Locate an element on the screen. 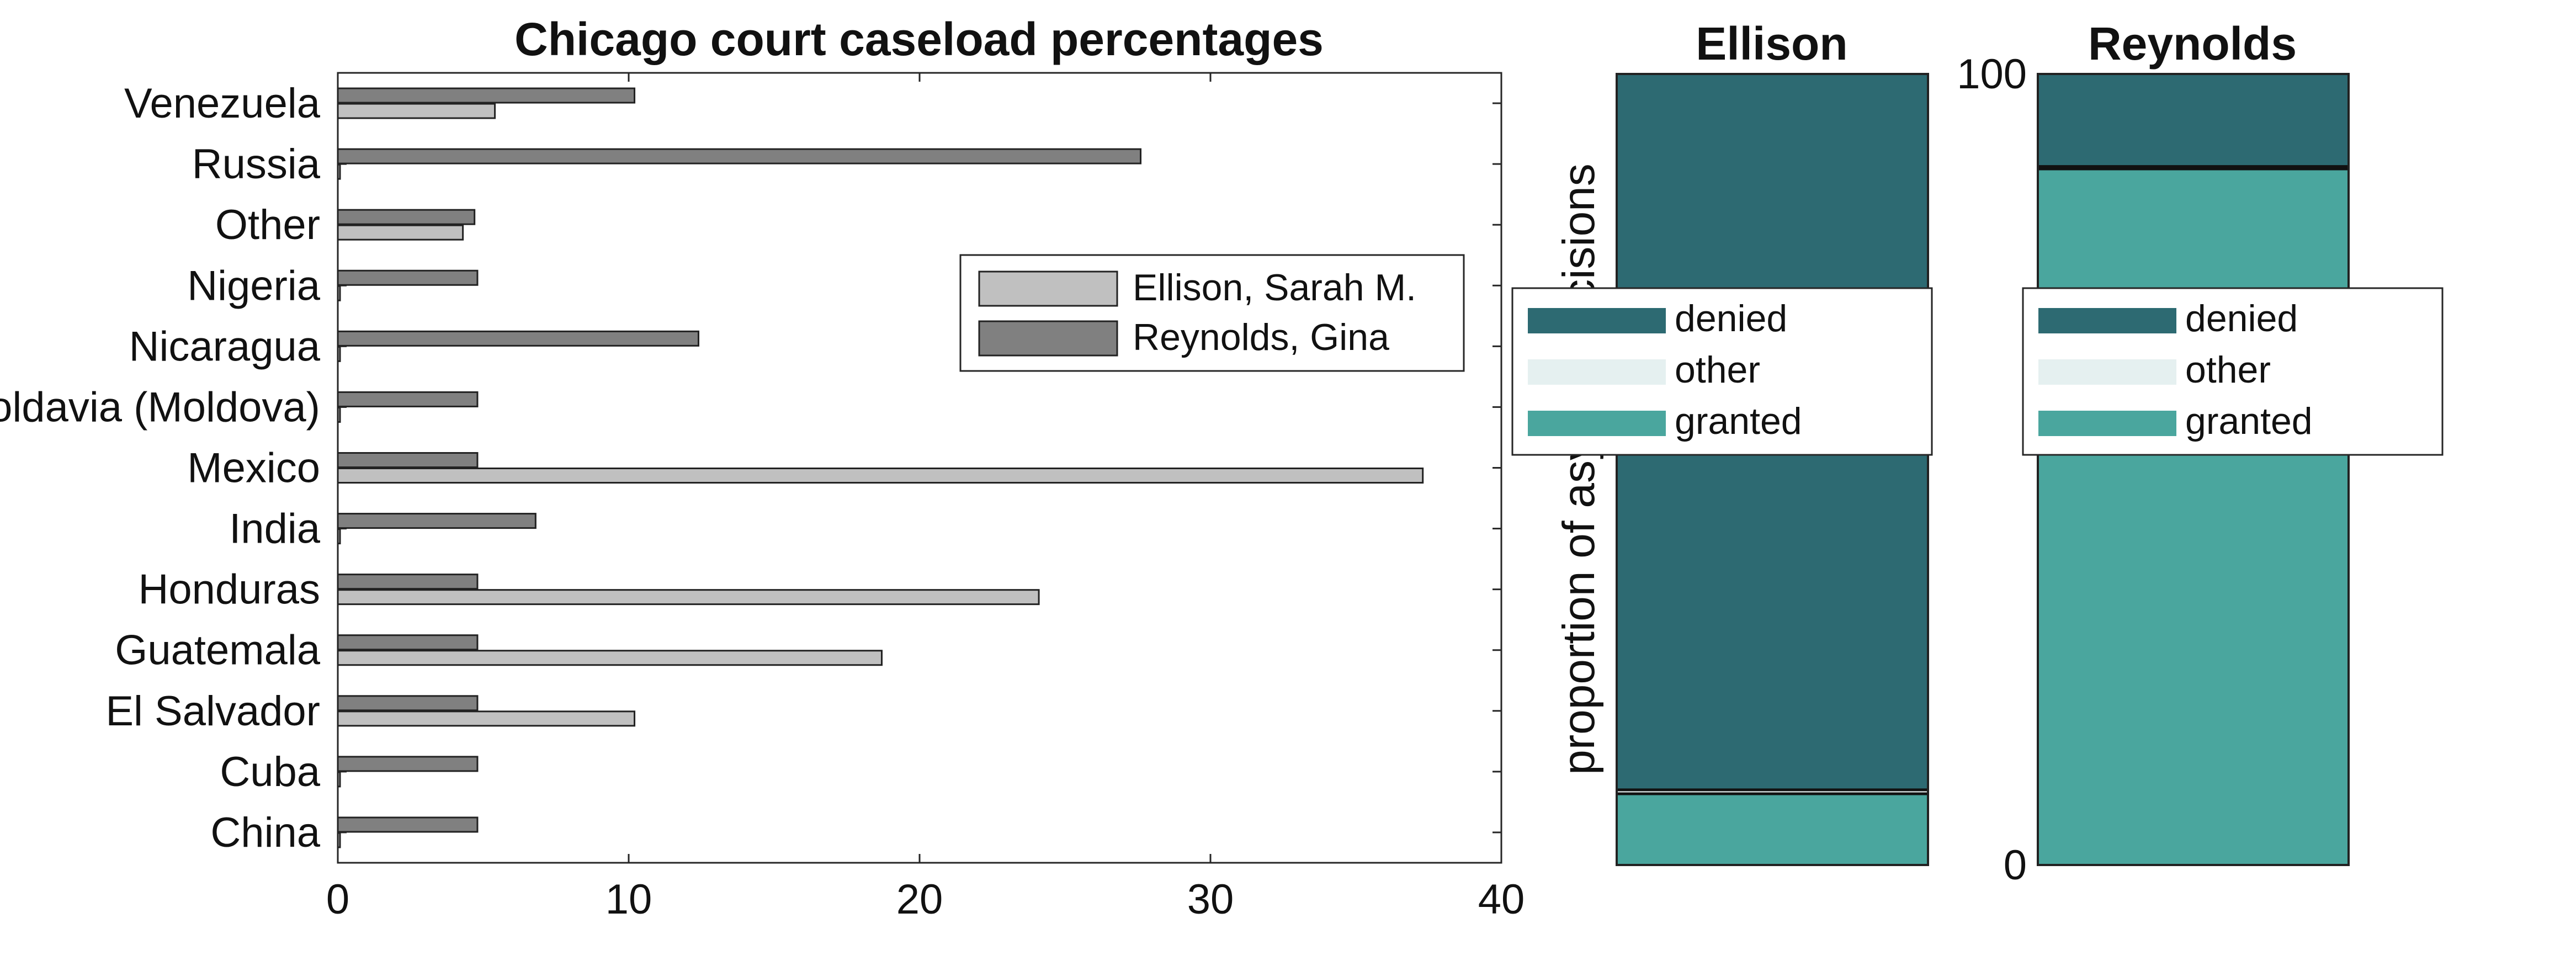 The height and width of the screenshot is (966, 2576). y-tick-label: India is located at coordinates (275, 529).